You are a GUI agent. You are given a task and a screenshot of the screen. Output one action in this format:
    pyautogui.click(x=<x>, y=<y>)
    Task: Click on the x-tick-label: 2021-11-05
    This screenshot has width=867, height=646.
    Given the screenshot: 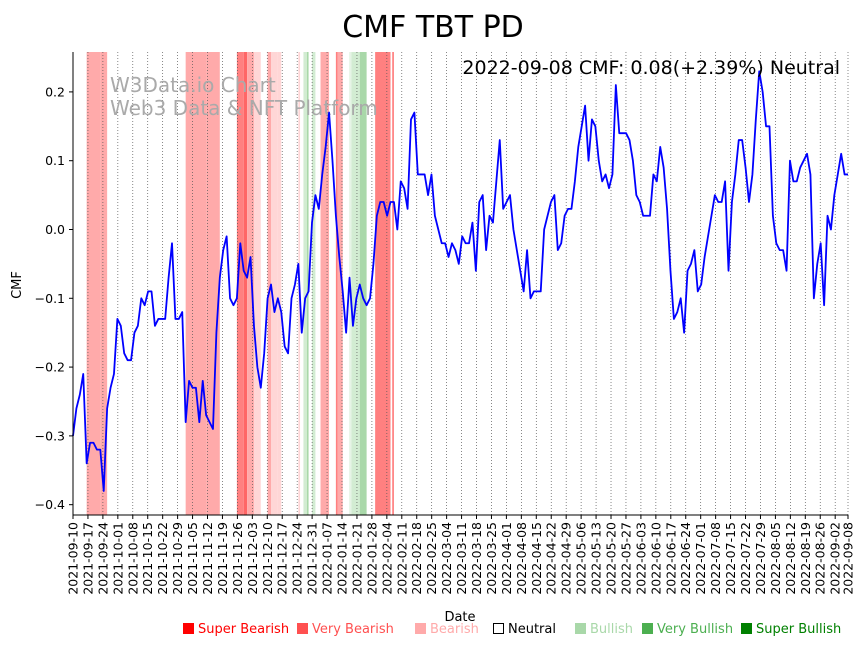 What is the action you would take?
    pyautogui.click(x=192, y=558)
    